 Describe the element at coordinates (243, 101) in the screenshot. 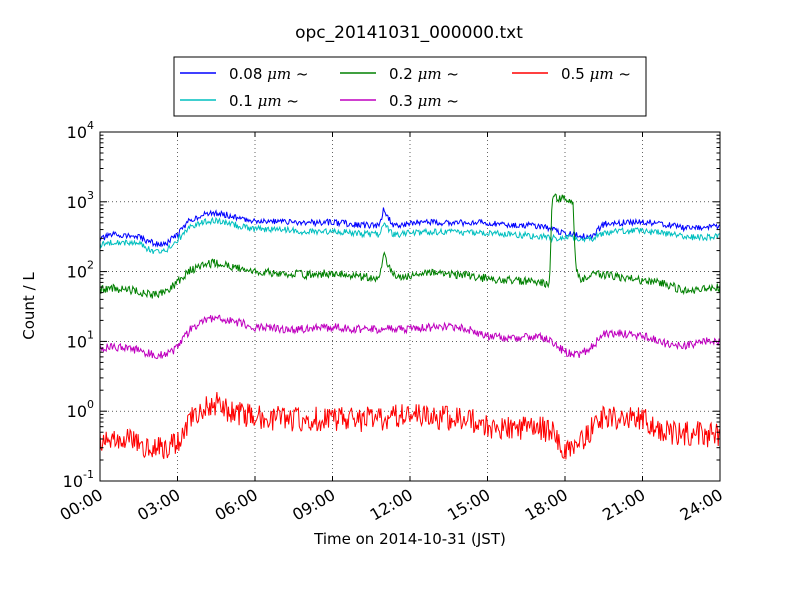

I see `legend-label-size: 0.1` at that location.